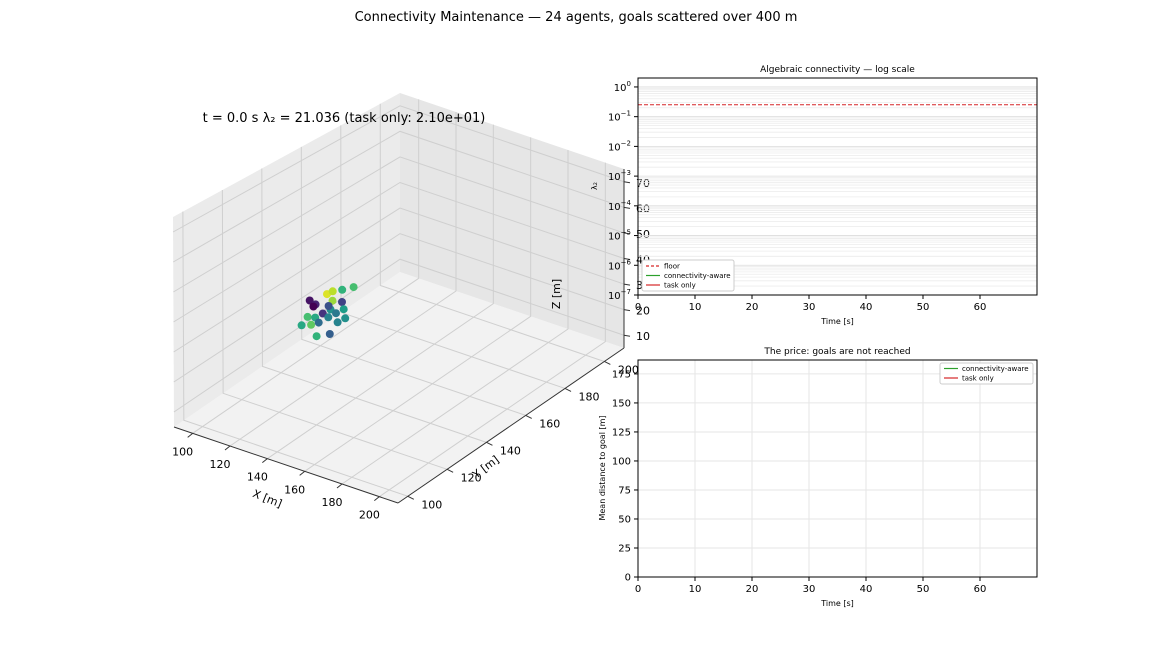  Describe the element at coordinates (619, 146) in the screenshot. I see `y-tick-label: 10−2` at that location.